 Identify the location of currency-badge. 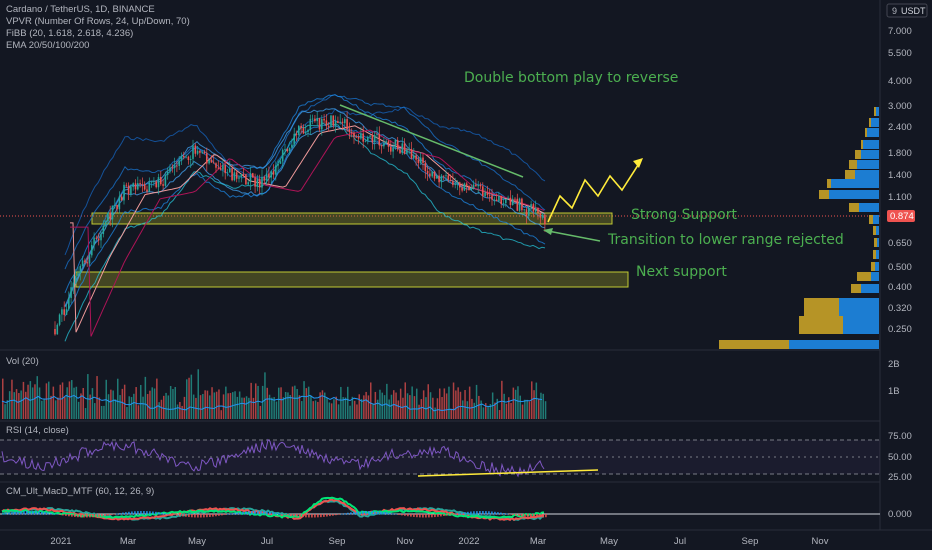
(907, 10).